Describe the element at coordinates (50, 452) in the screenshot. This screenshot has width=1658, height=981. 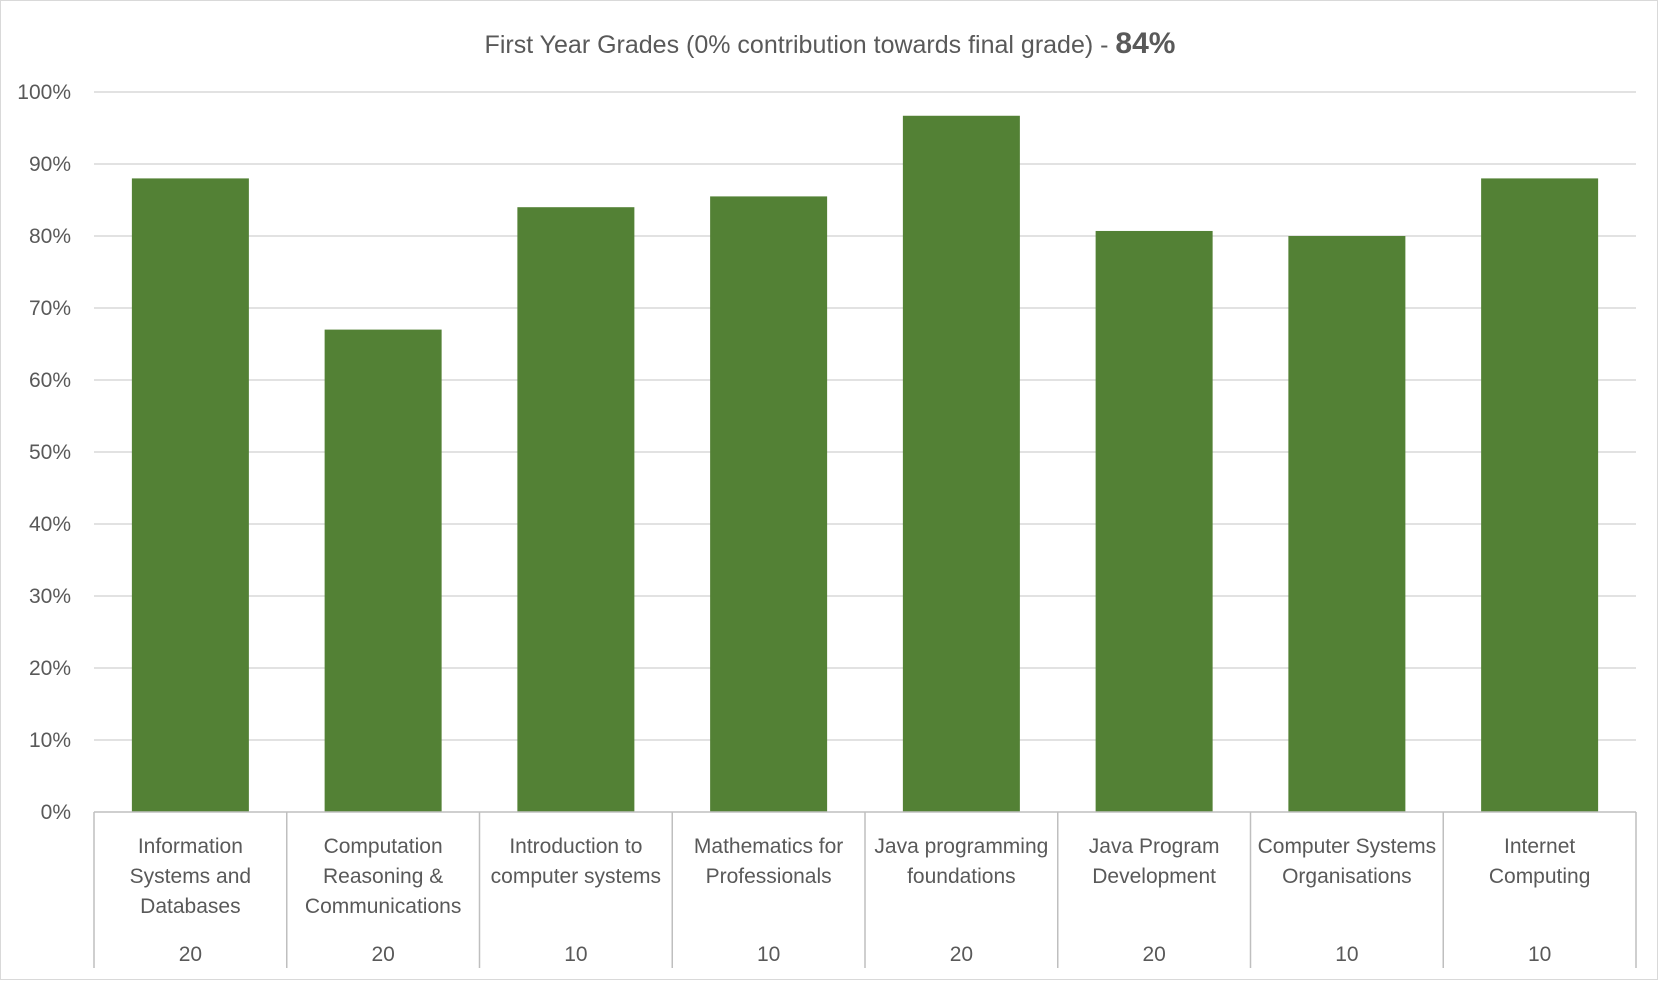
I see `y-tick-label: 50%` at that location.